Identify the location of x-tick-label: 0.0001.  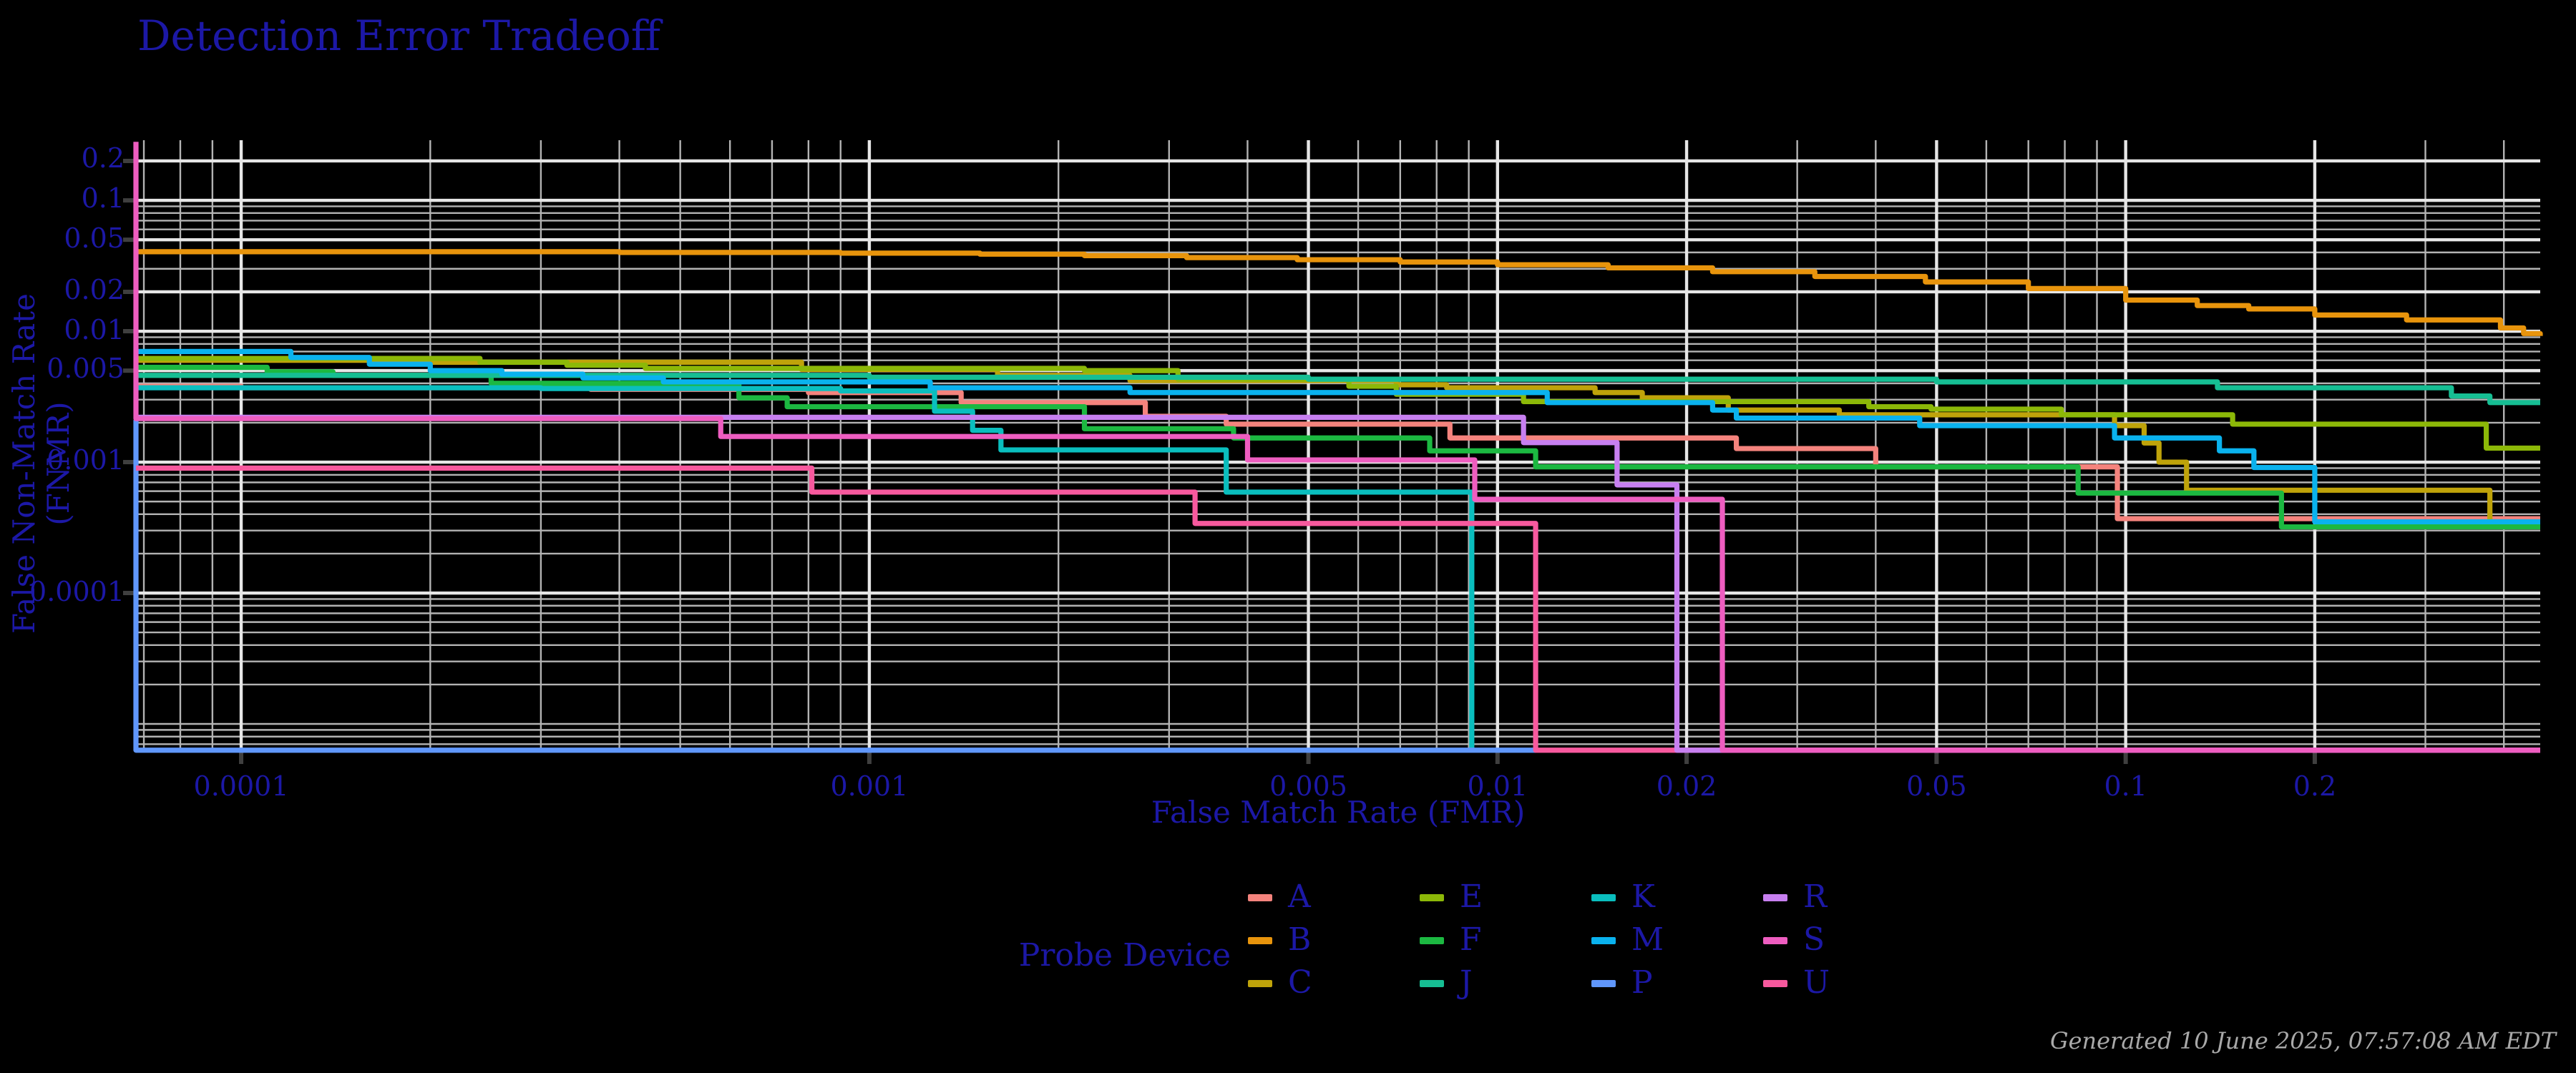
(241, 787).